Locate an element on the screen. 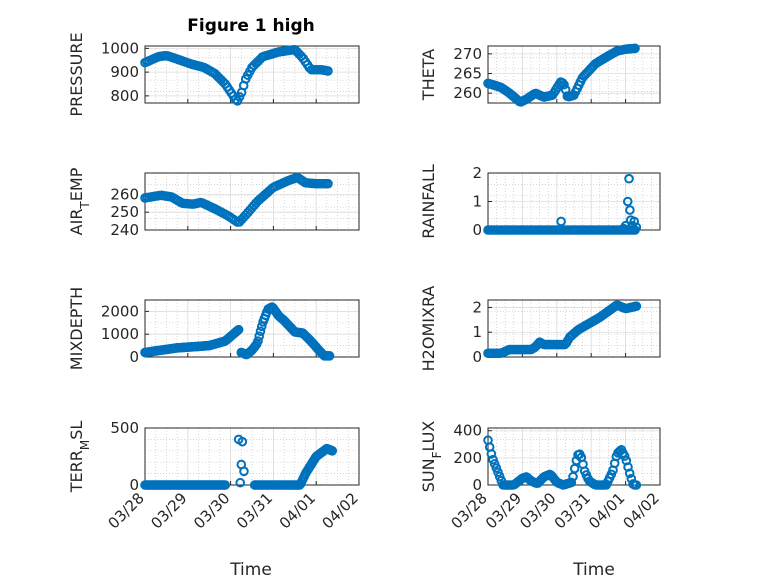  y-axis-label-subscript: T is located at coordinates (85, 205).